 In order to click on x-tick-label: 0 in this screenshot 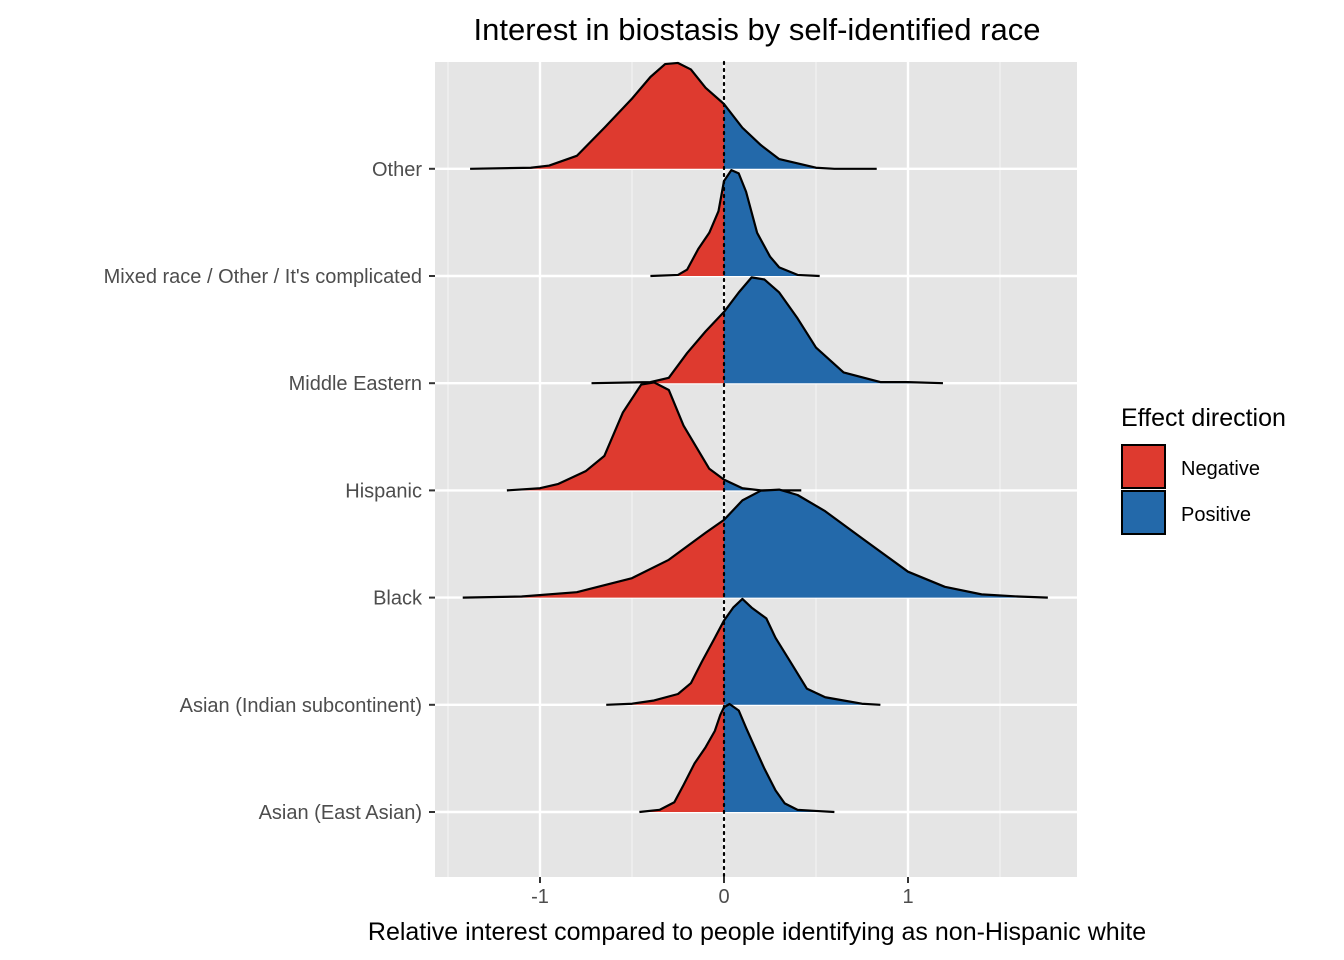, I will do `click(723, 897)`.